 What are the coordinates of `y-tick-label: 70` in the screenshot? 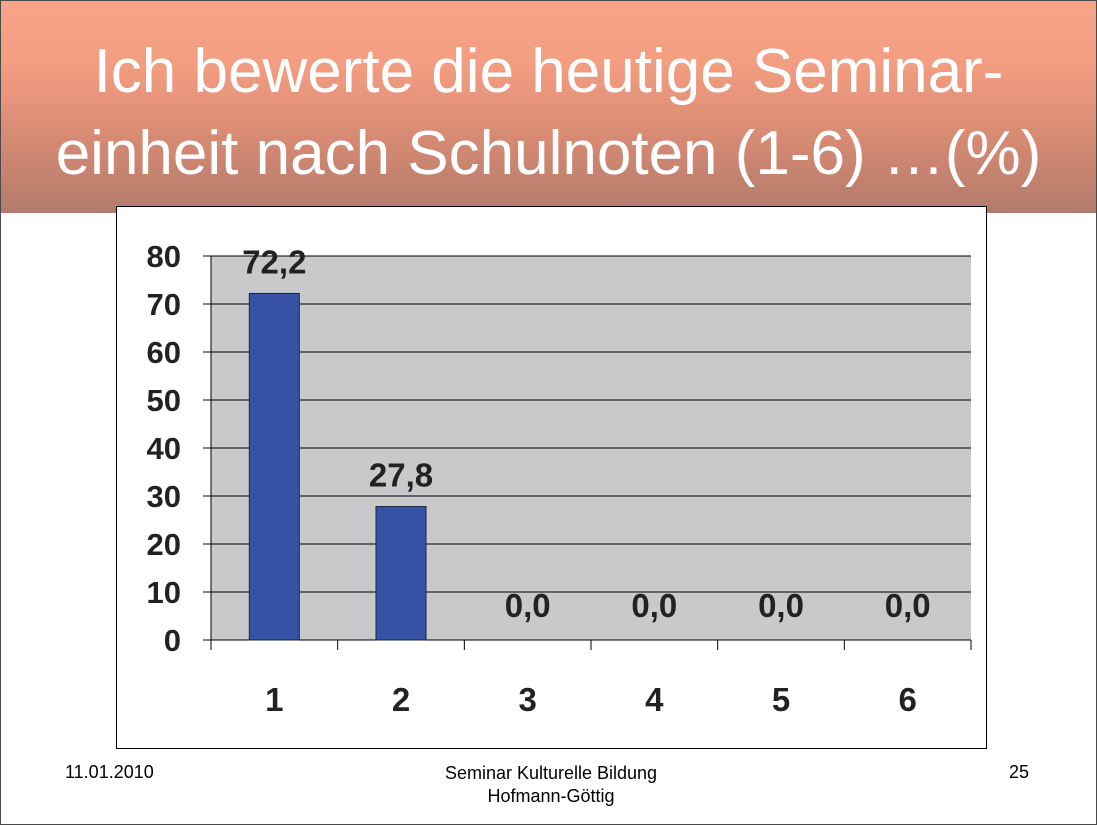 It's located at (164, 304).